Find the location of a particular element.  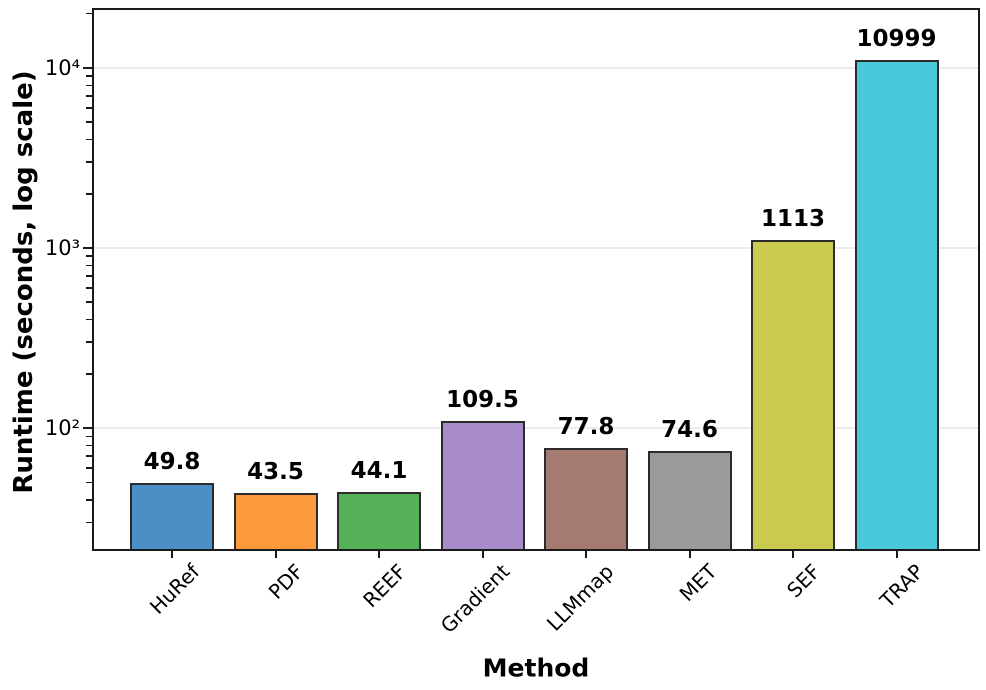

y-tick-label: 10⁴ is located at coordinates (62, 67).